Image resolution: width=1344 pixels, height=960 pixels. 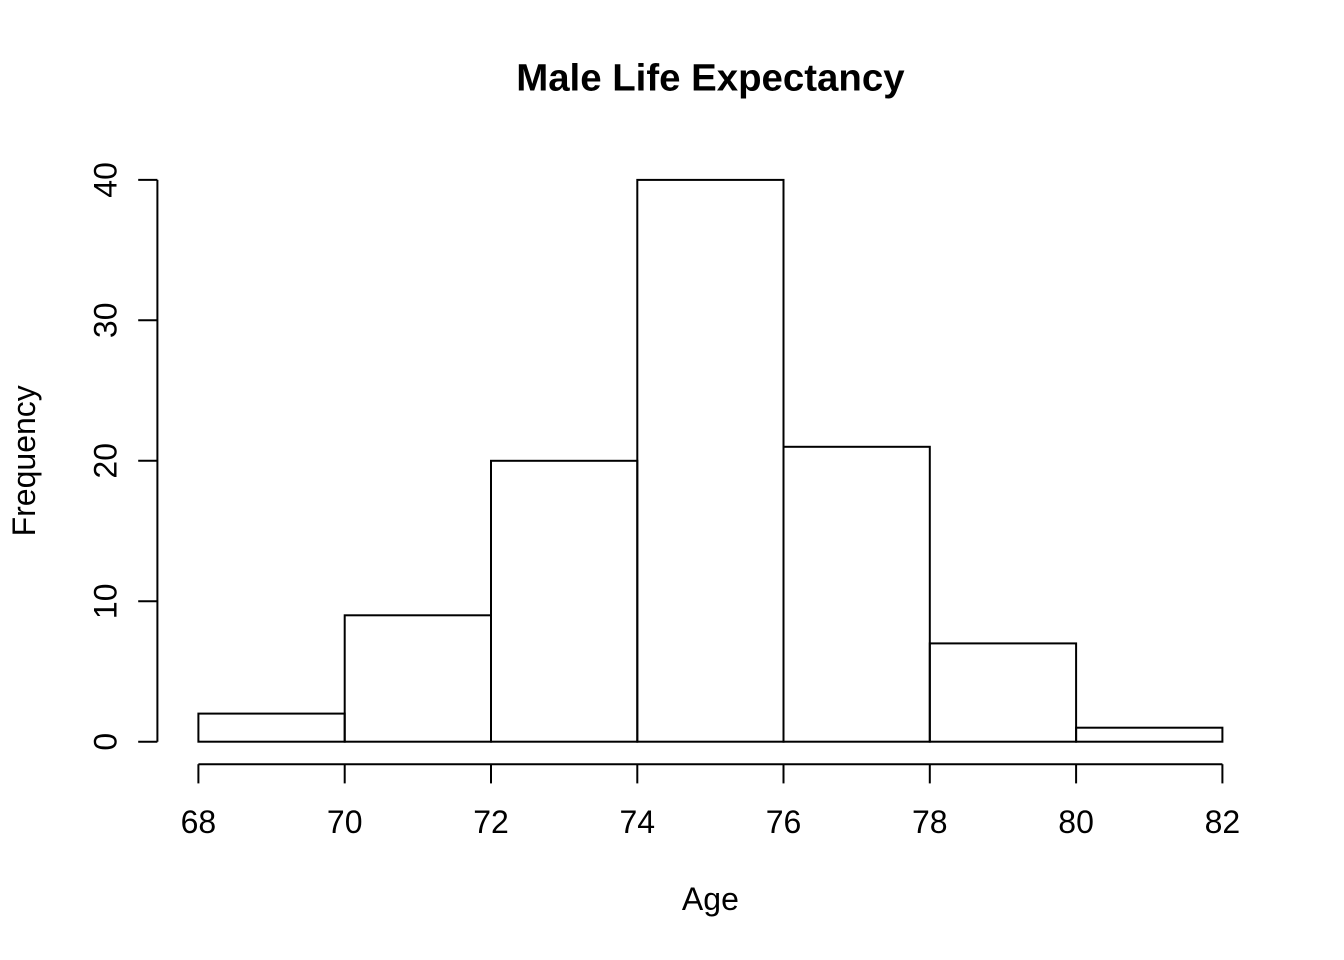 I want to click on svg-text: Male Life Expectancy, so click(x=710, y=78).